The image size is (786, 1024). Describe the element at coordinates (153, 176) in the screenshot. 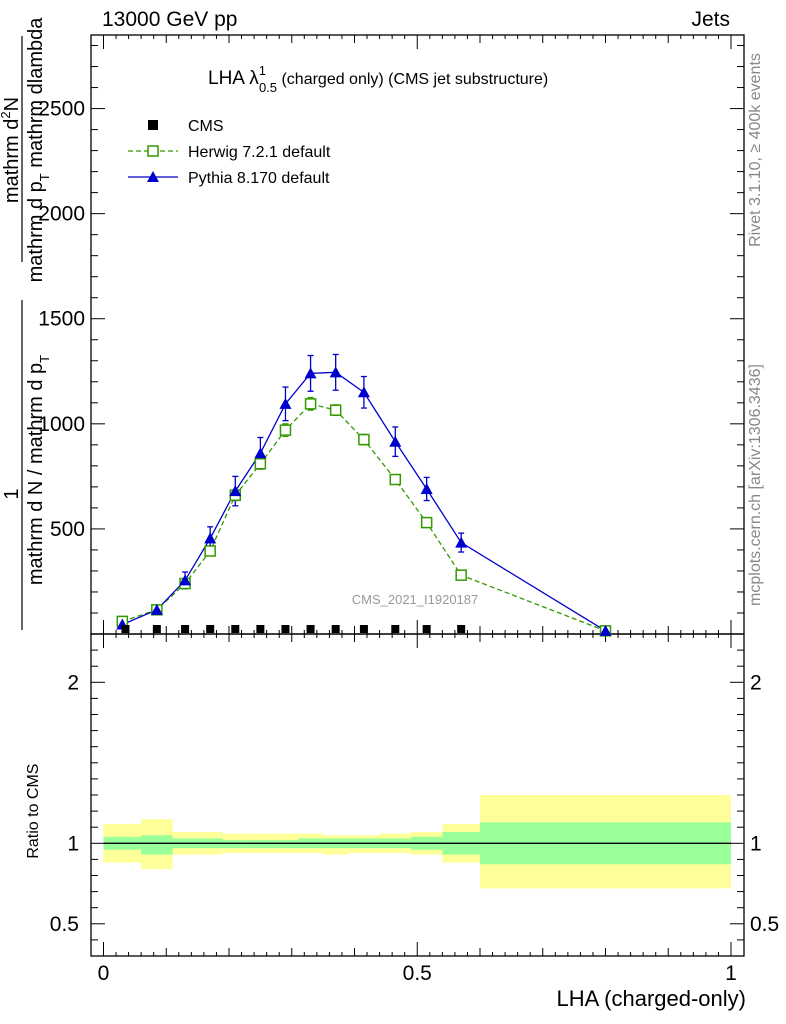

I see `legend-pythia-marker` at that location.